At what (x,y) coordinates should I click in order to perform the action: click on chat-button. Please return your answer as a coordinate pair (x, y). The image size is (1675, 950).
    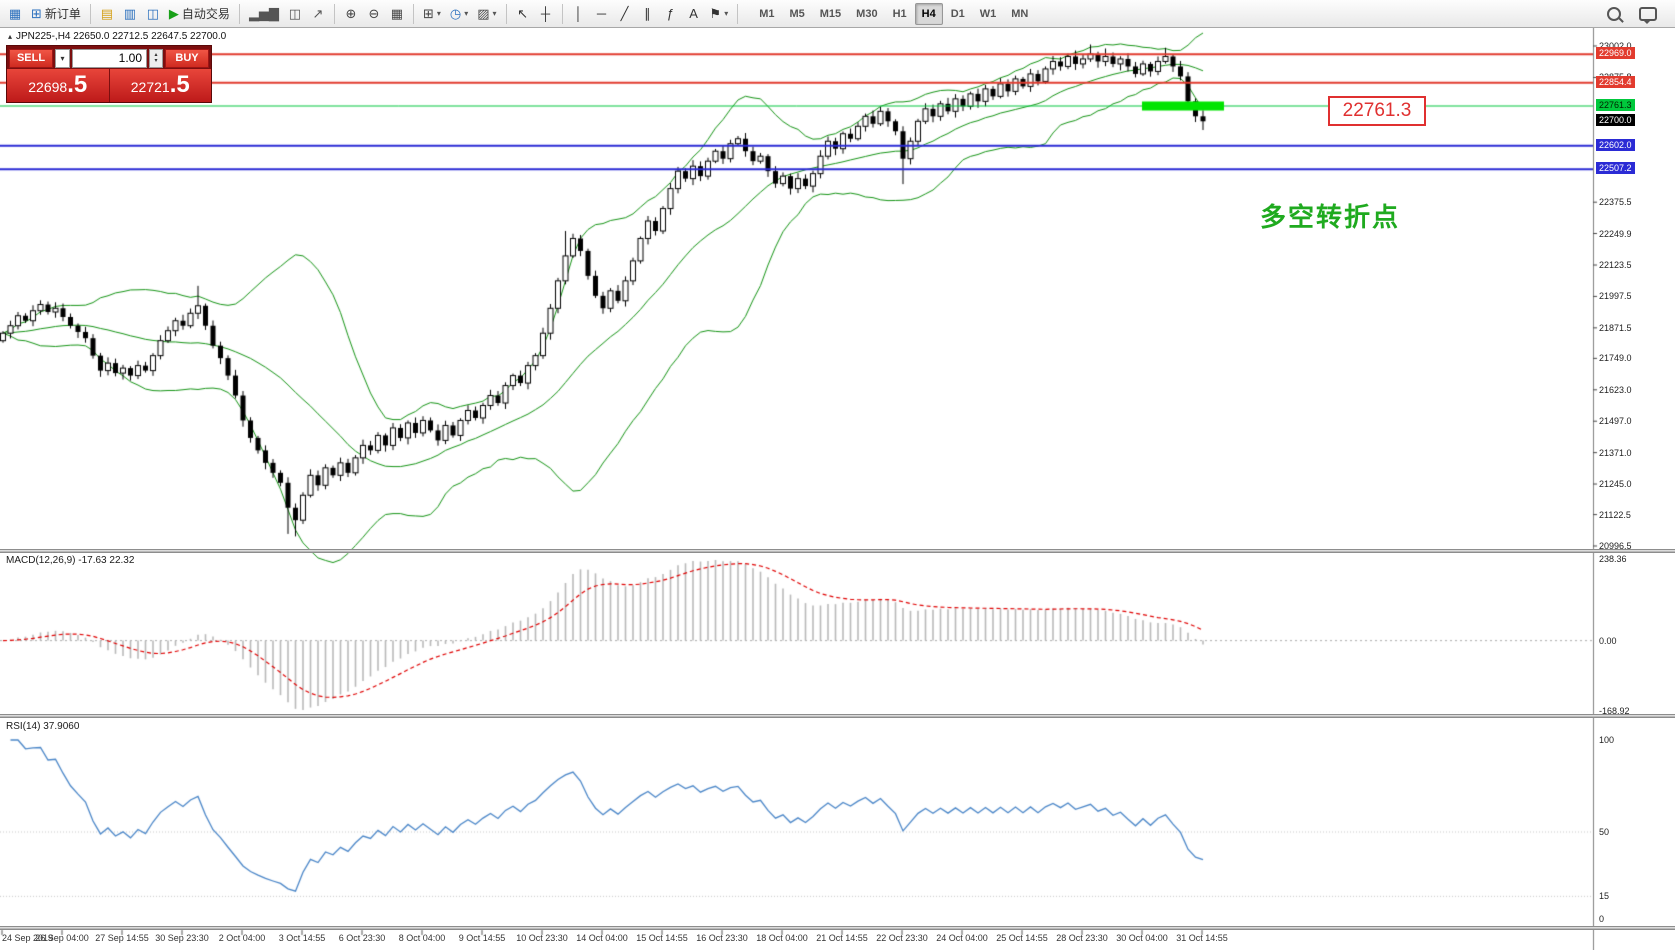
    Looking at the image, I should click on (1648, 14).